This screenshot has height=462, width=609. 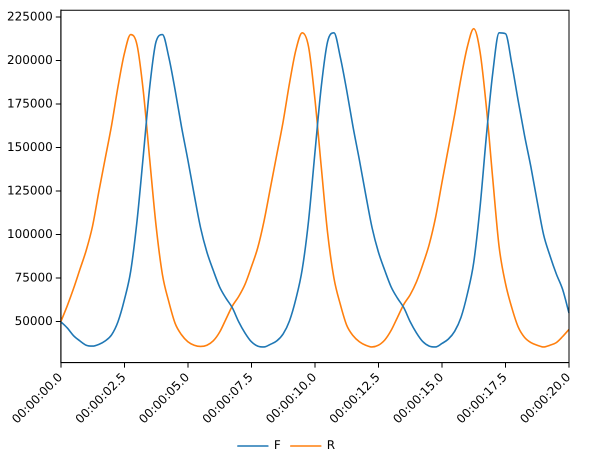 What do you see at coordinates (29, 233) in the screenshot?
I see `y-tick-label: 100000` at bounding box center [29, 233].